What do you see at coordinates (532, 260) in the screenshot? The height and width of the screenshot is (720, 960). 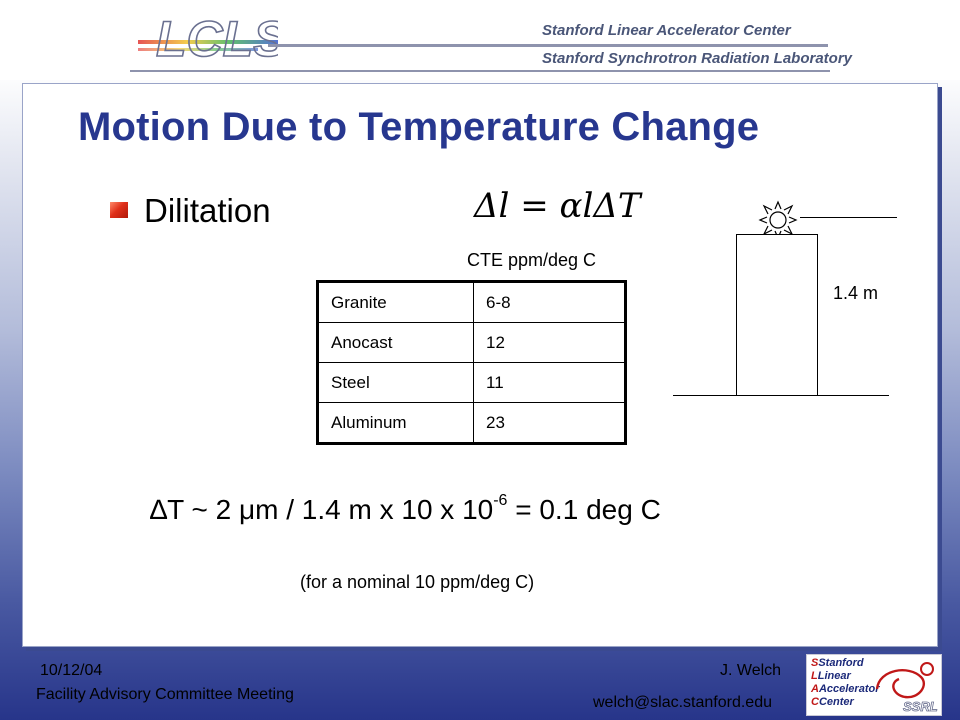 I see `table-caption: CTE ppm/deg C` at bounding box center [532, 260].